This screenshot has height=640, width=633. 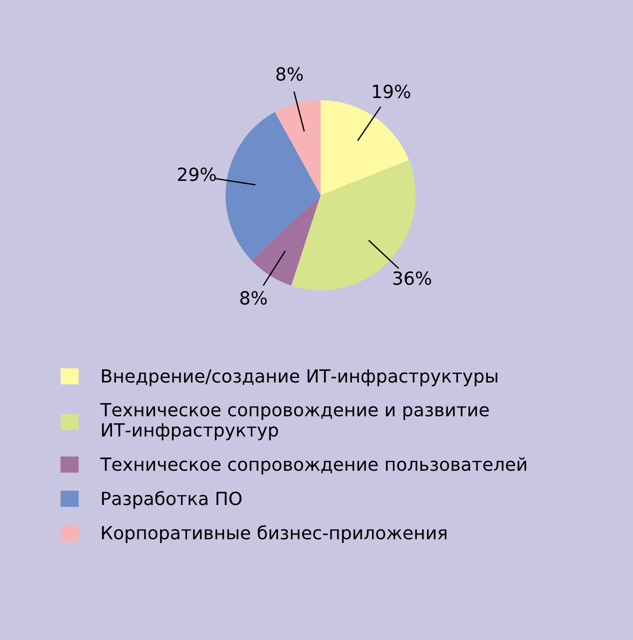 I want to click on legend-label: Разработка ПО, so click(x=172, y=499).